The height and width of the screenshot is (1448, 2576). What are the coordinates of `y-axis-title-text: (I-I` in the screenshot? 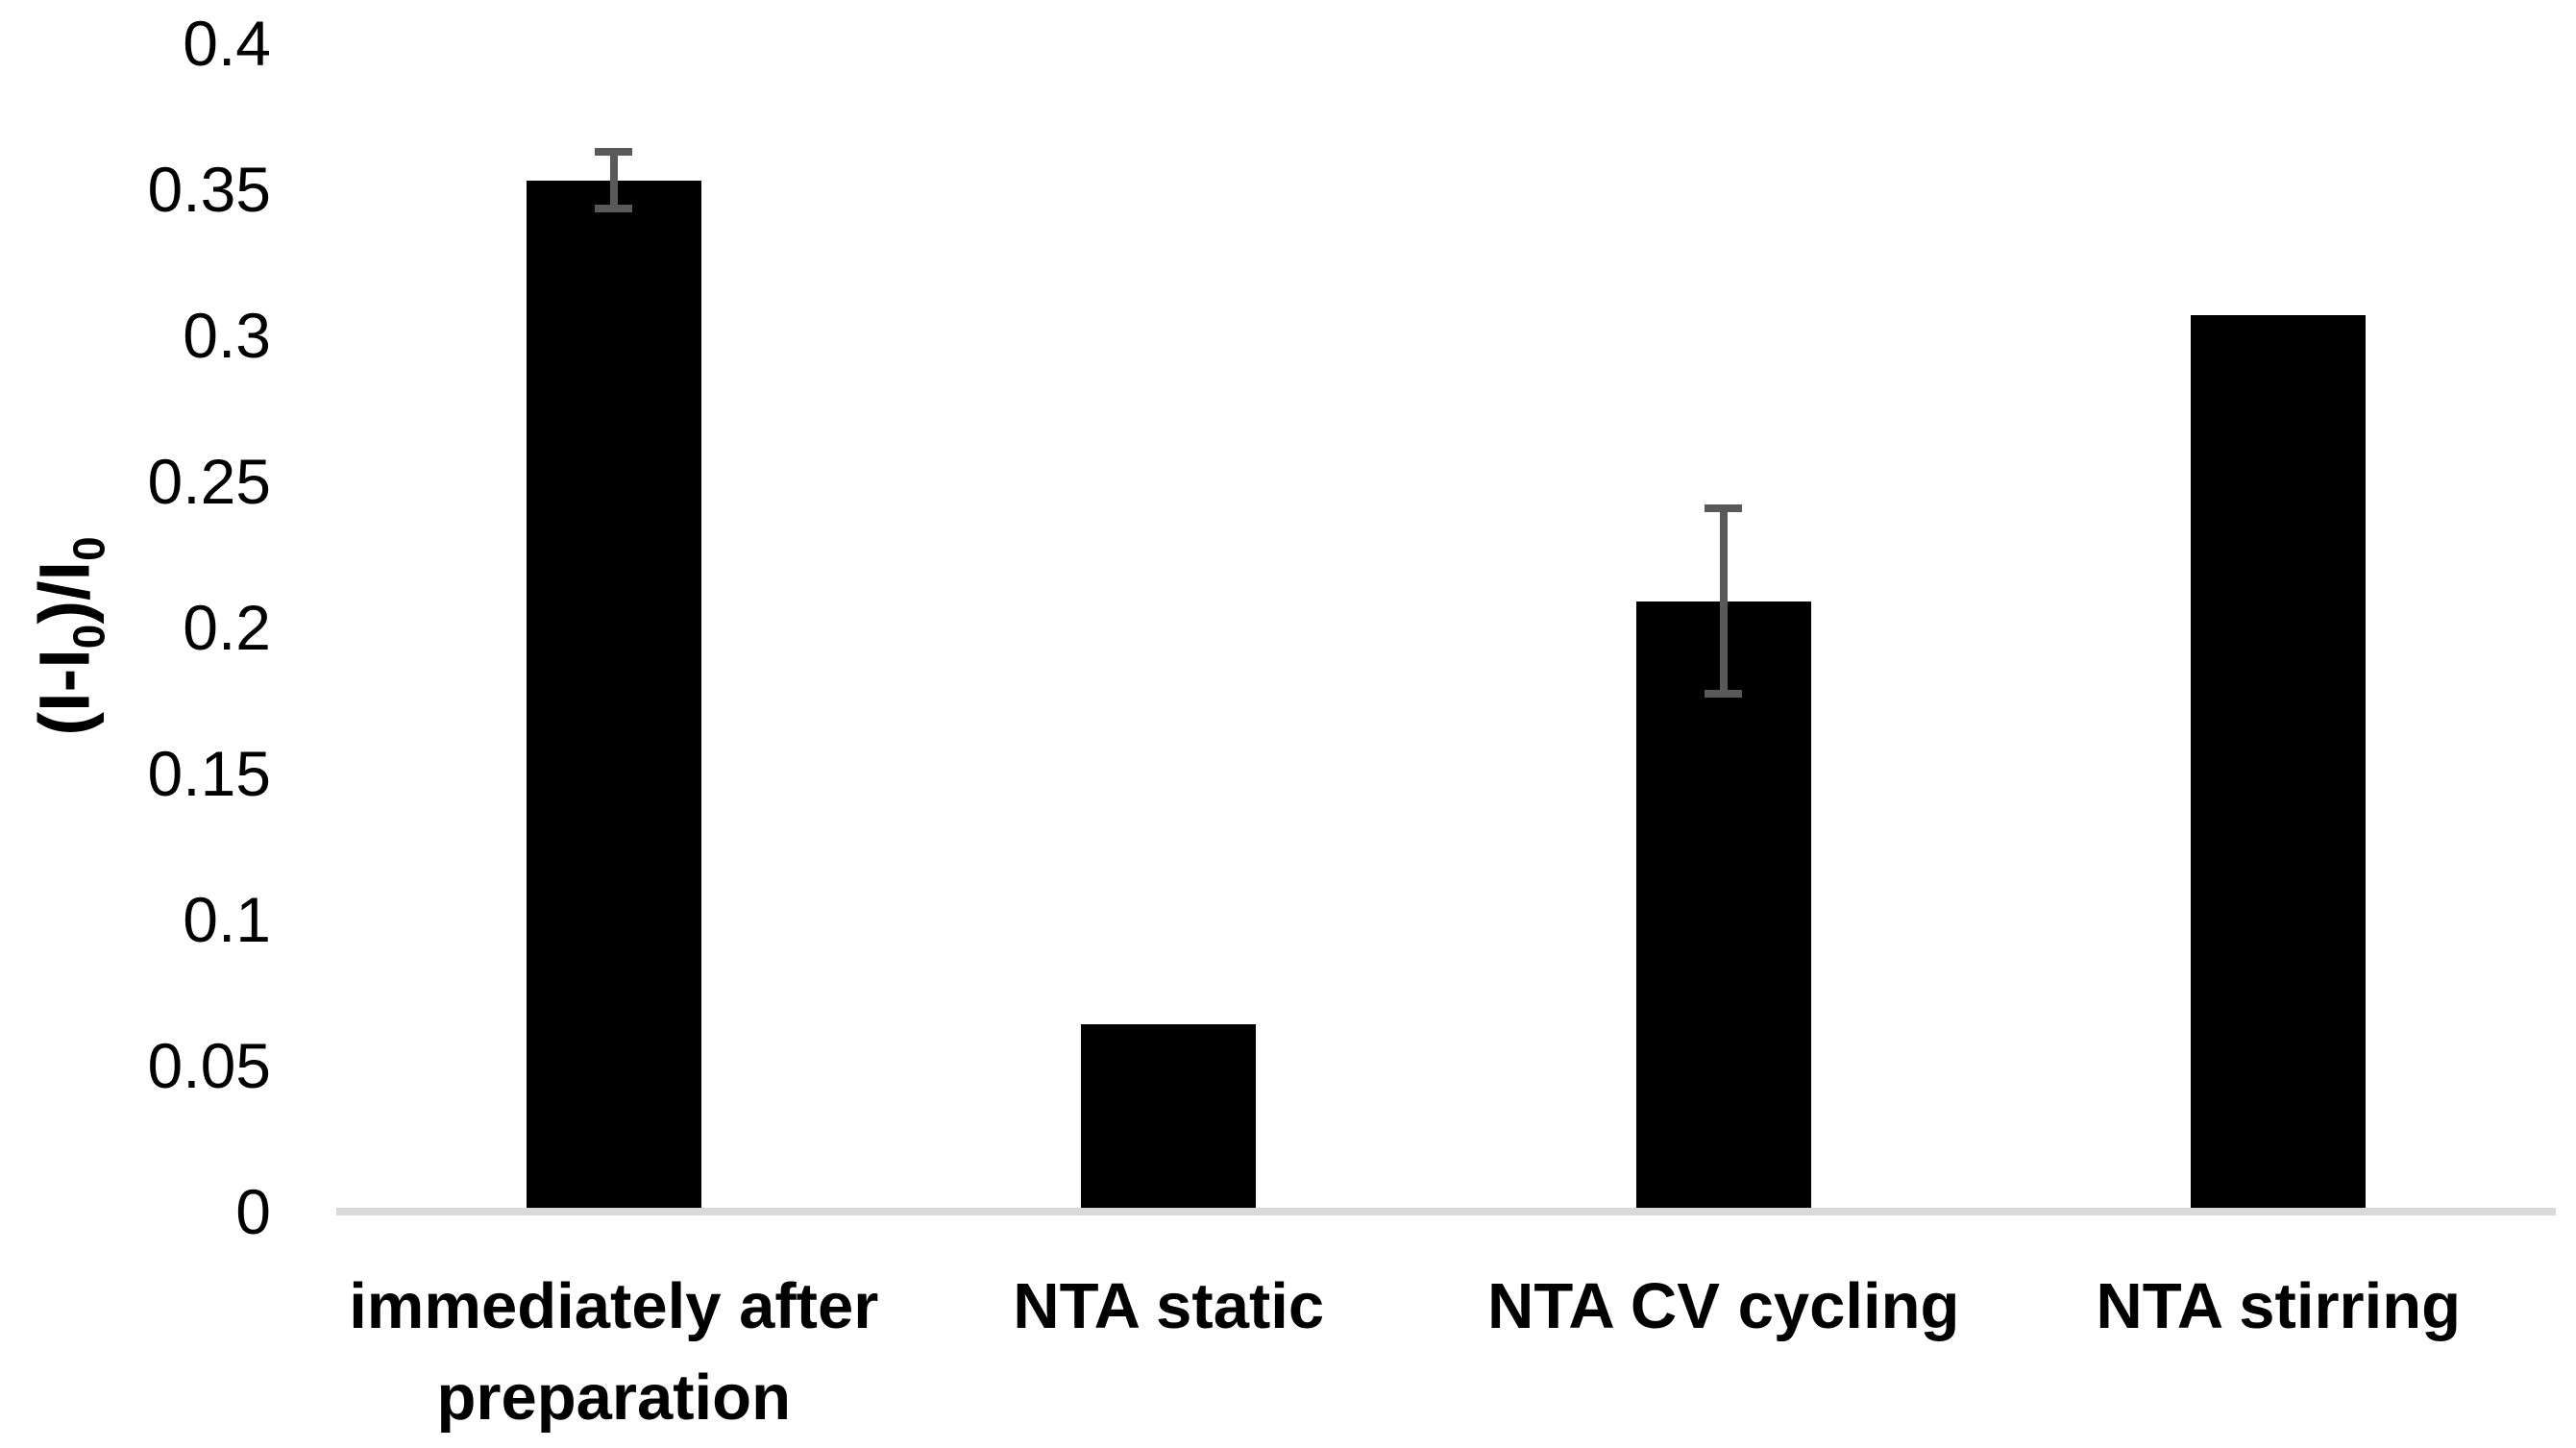 It's located at (64, 692).